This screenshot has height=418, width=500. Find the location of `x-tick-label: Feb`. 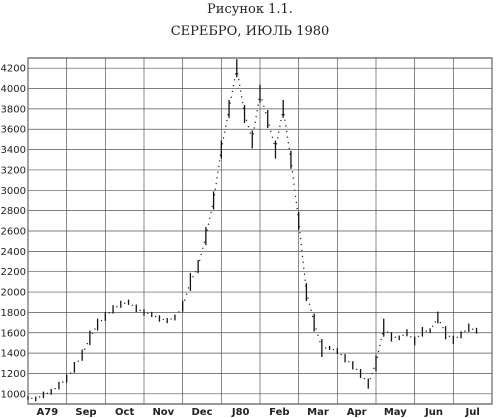

x-tick-label: Feb is located at coordinates (279, 412).